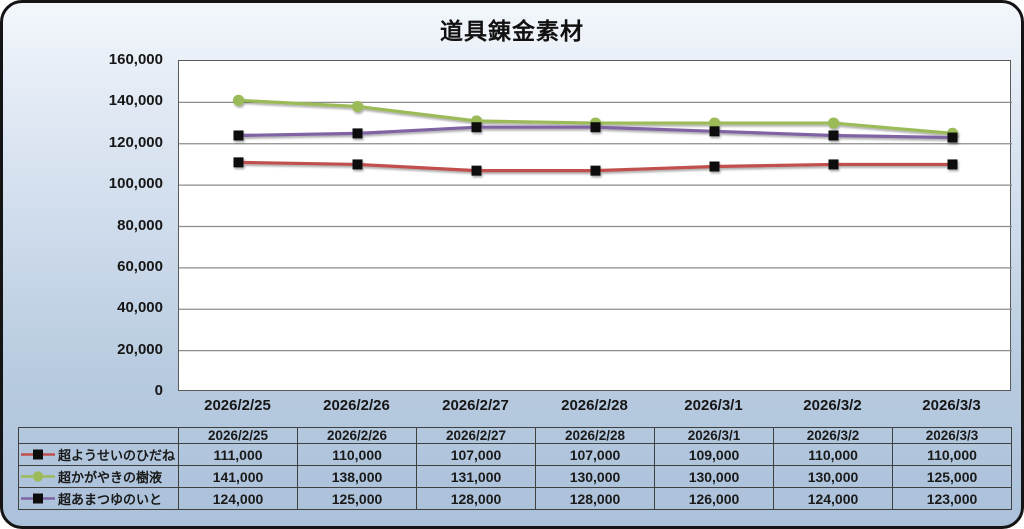  I want to click on table-value-cell: 111,000, so click(238, 454).